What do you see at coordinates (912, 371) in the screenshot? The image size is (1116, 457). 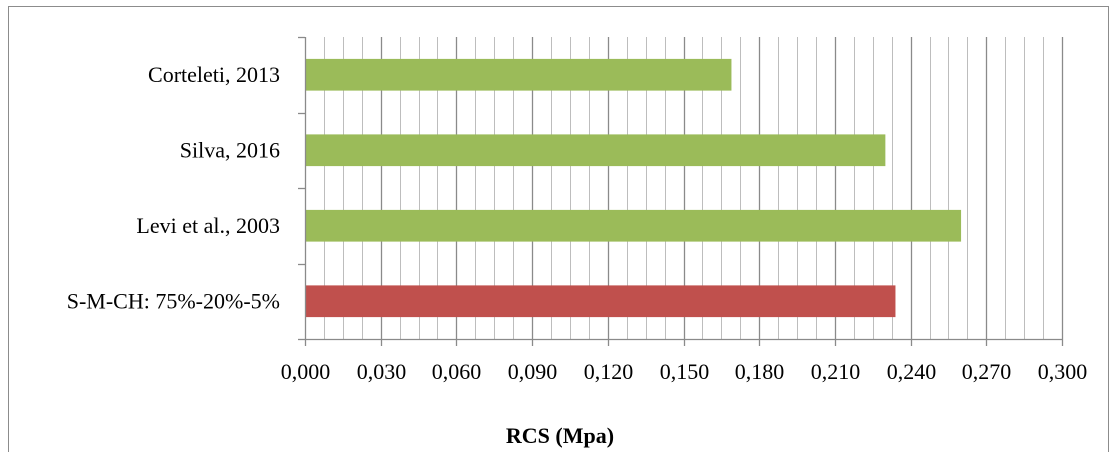 I see `x-tick-label: 0,240` at bounding box center [912, 371].